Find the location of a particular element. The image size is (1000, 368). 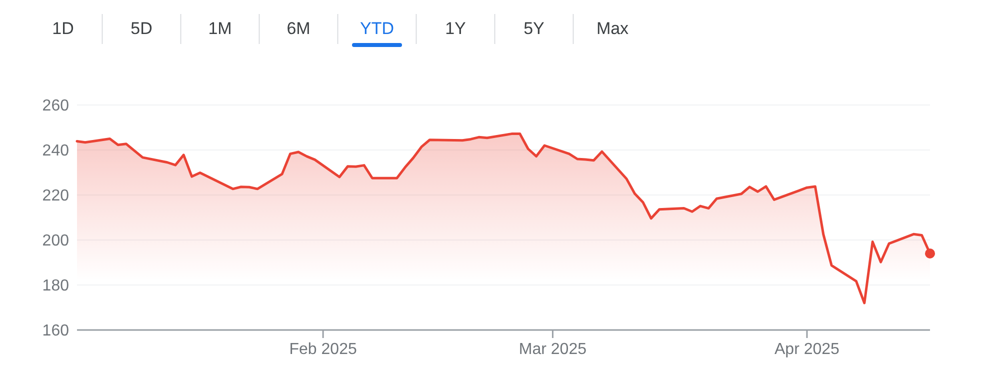

x-tick-label: Feb 2025 is located at coordinates (323, 349).